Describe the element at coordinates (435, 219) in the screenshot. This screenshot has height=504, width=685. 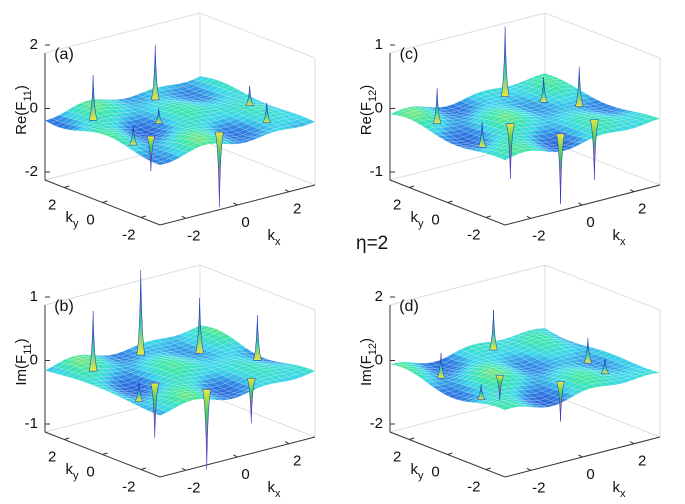
I see `ky-tick-label: 0` at that location.